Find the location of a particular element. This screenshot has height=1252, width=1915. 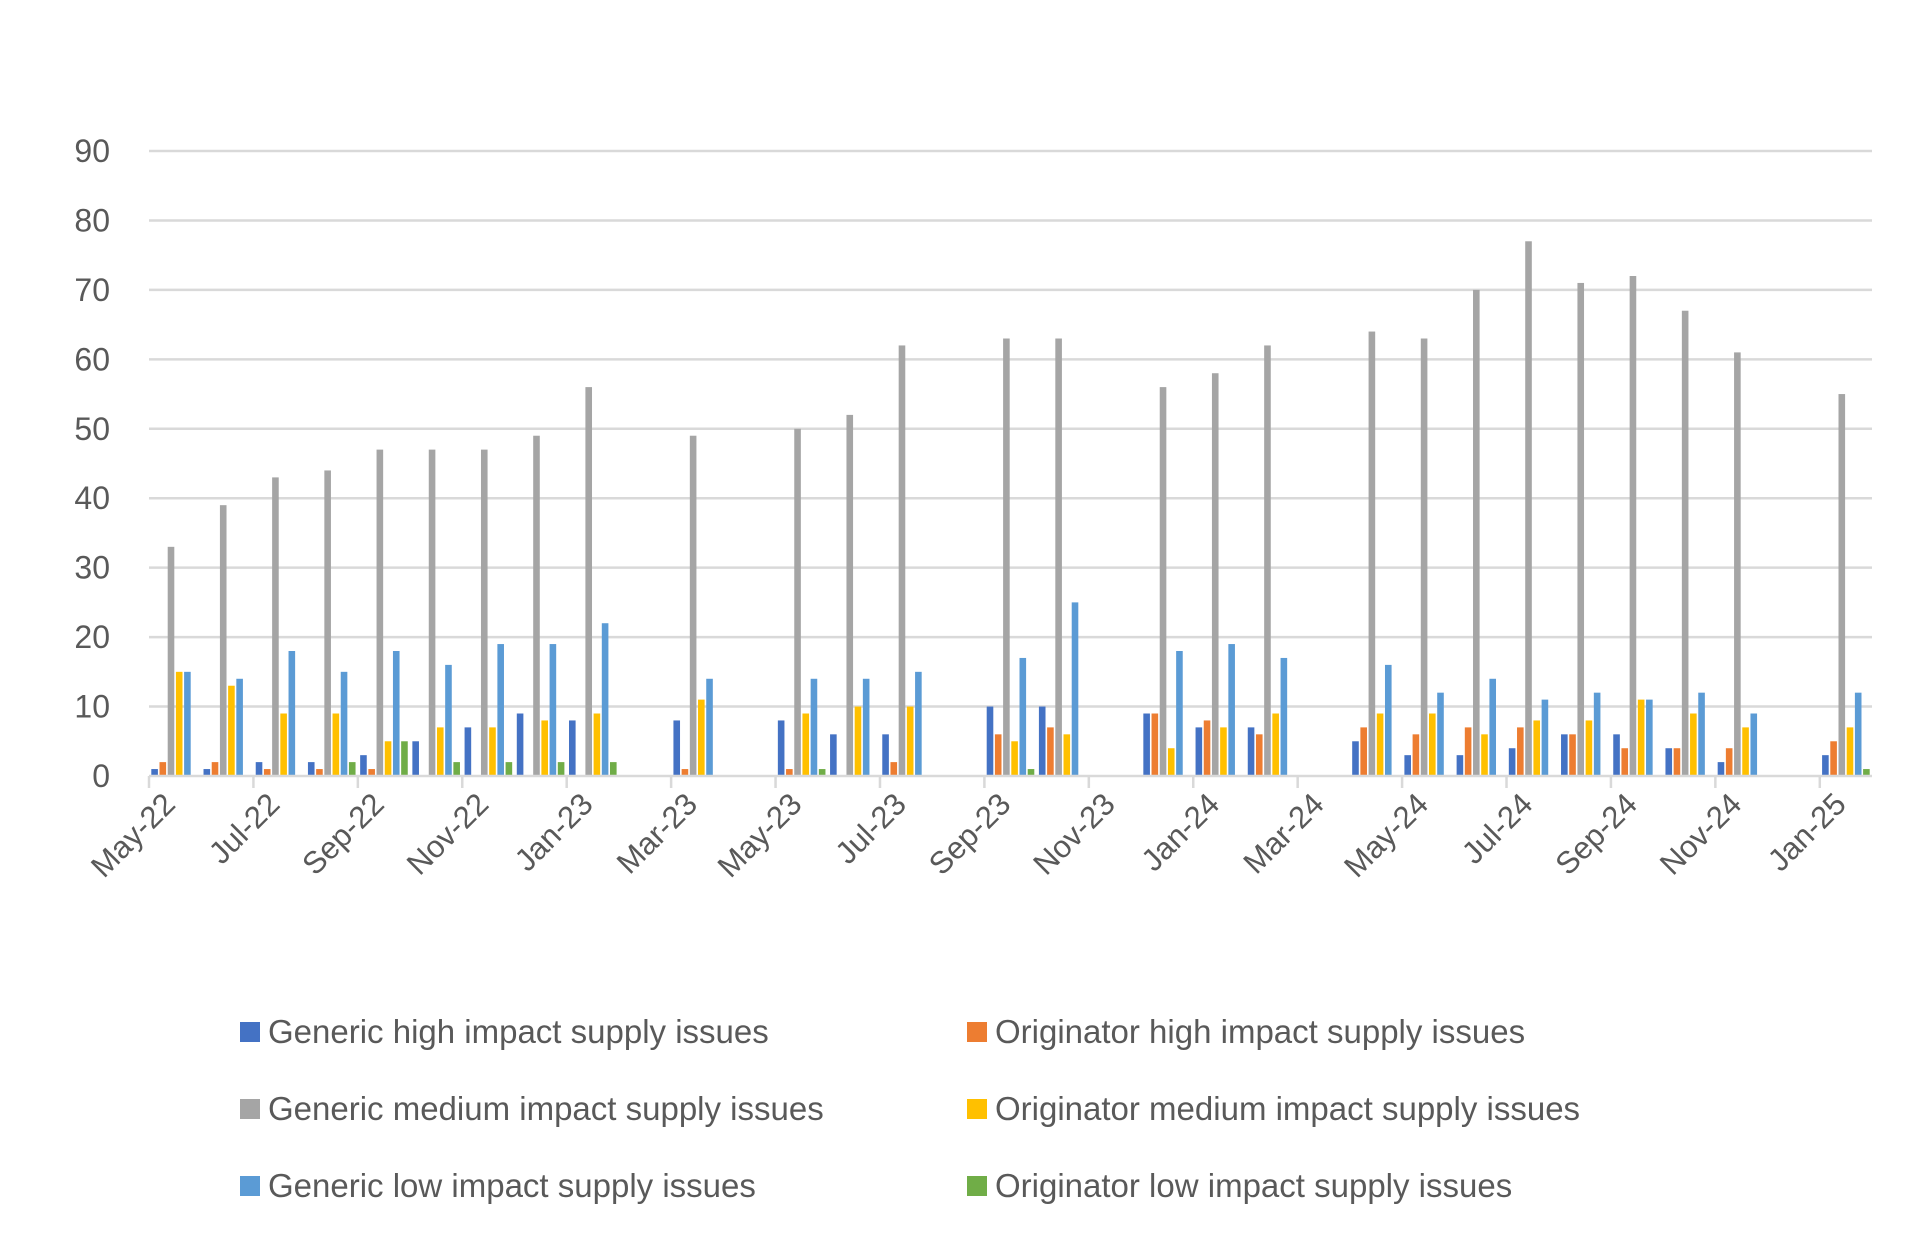

legend-label: Originator low impact supply issues is located at coordinates (1254, 1185).